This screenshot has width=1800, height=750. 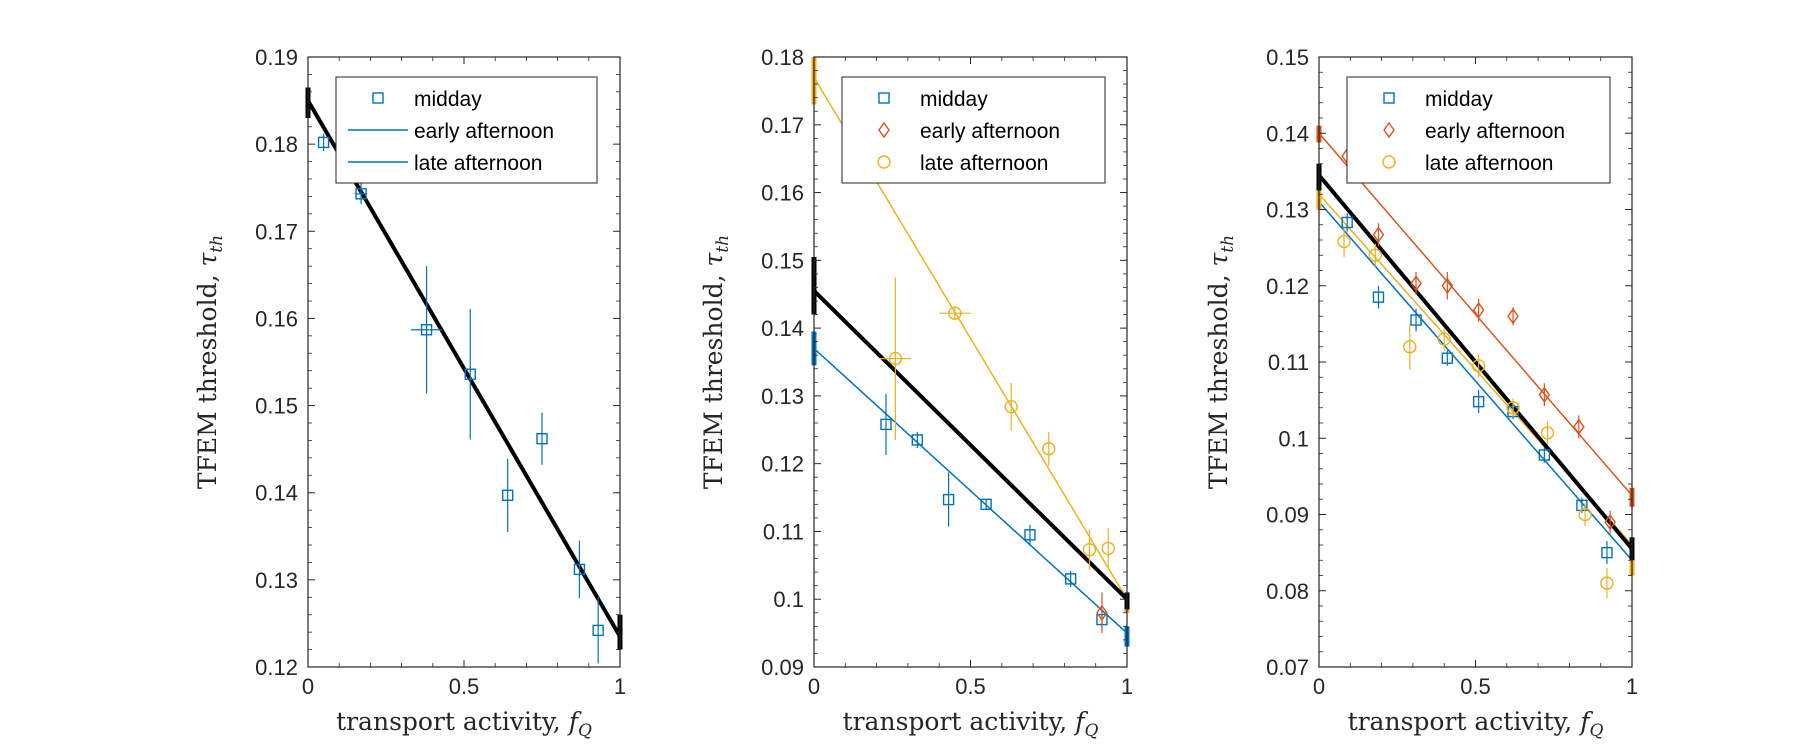 What do you see at coordinates (970, 490) in the screenshot?
I see `fit-line-midday` at bounding box center [970, 490].